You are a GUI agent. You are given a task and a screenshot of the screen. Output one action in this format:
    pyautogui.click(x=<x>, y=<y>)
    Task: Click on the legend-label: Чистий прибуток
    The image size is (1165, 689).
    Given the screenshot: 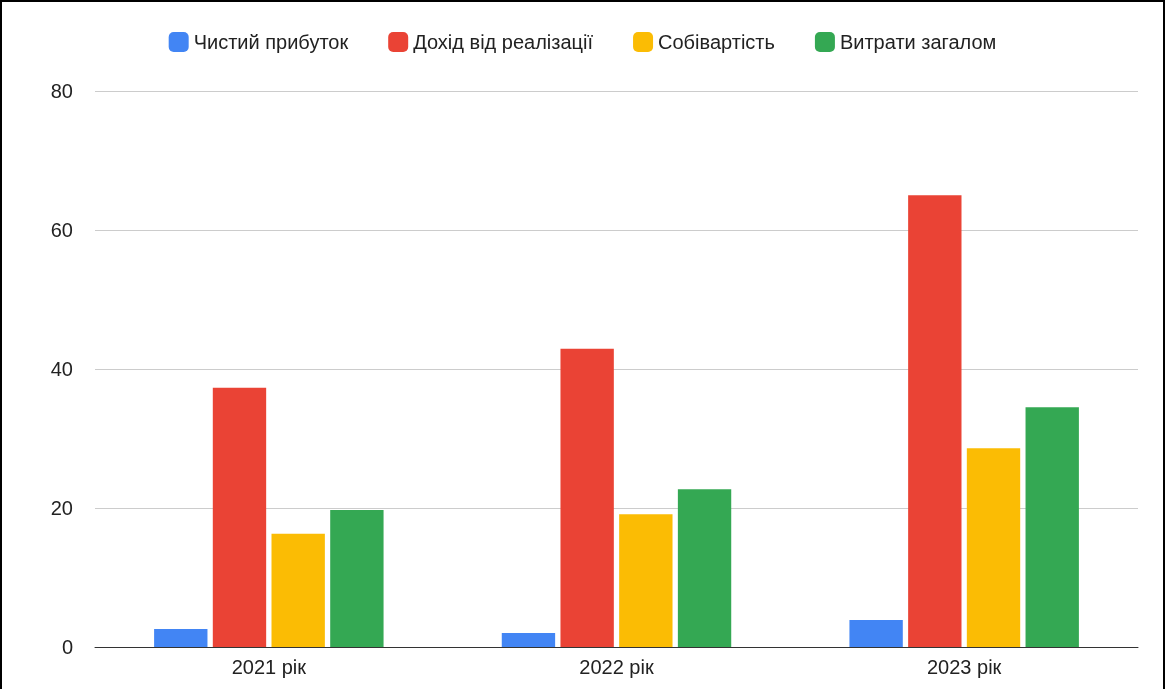 What is the action you would take?
    pyautogui.click(x=271, y=42)
    